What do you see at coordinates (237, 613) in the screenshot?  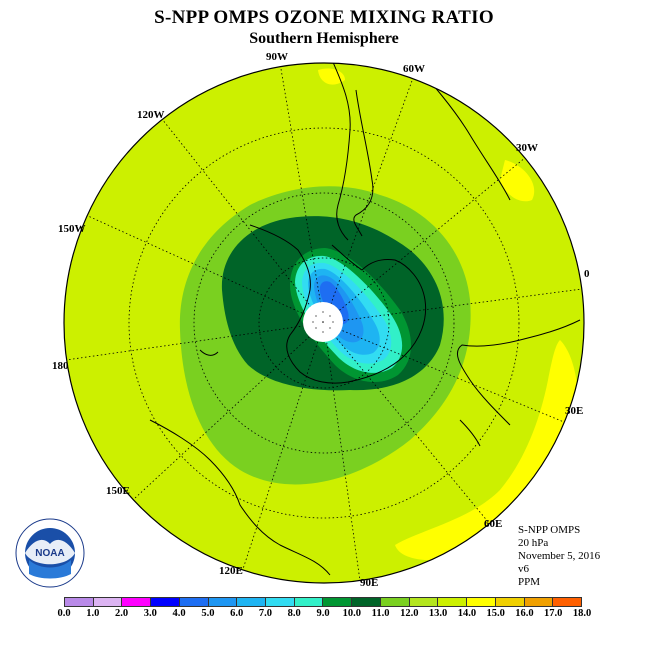 I see `colorbar-tick-label: 6.0` at bounding box center [237, 613].